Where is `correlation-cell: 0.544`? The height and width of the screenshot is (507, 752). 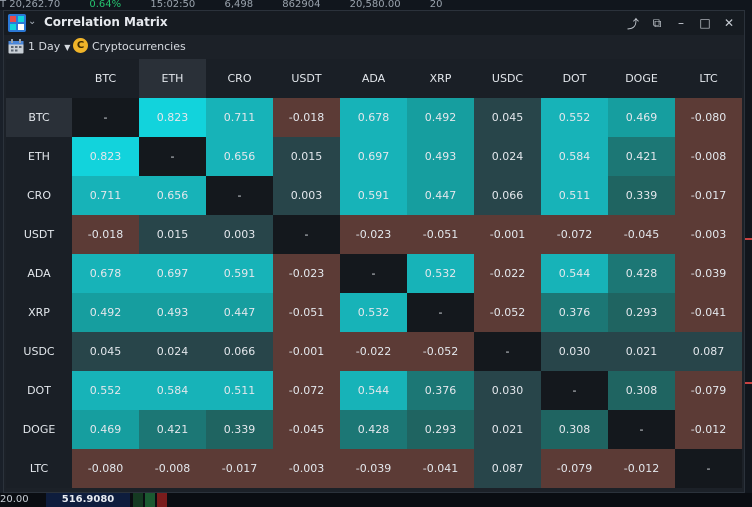 correlation-cell: 0.544 is located at coordinates (373, 390).